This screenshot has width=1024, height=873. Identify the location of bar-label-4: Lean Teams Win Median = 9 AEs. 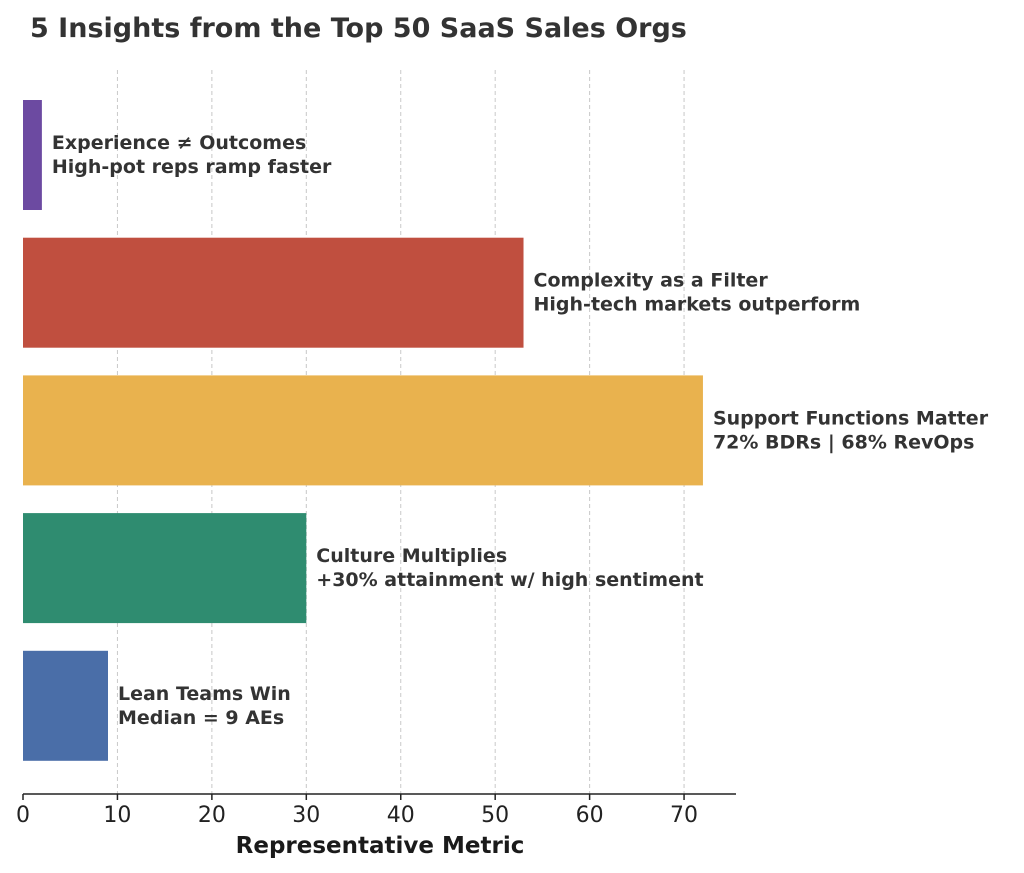
(204, 706).